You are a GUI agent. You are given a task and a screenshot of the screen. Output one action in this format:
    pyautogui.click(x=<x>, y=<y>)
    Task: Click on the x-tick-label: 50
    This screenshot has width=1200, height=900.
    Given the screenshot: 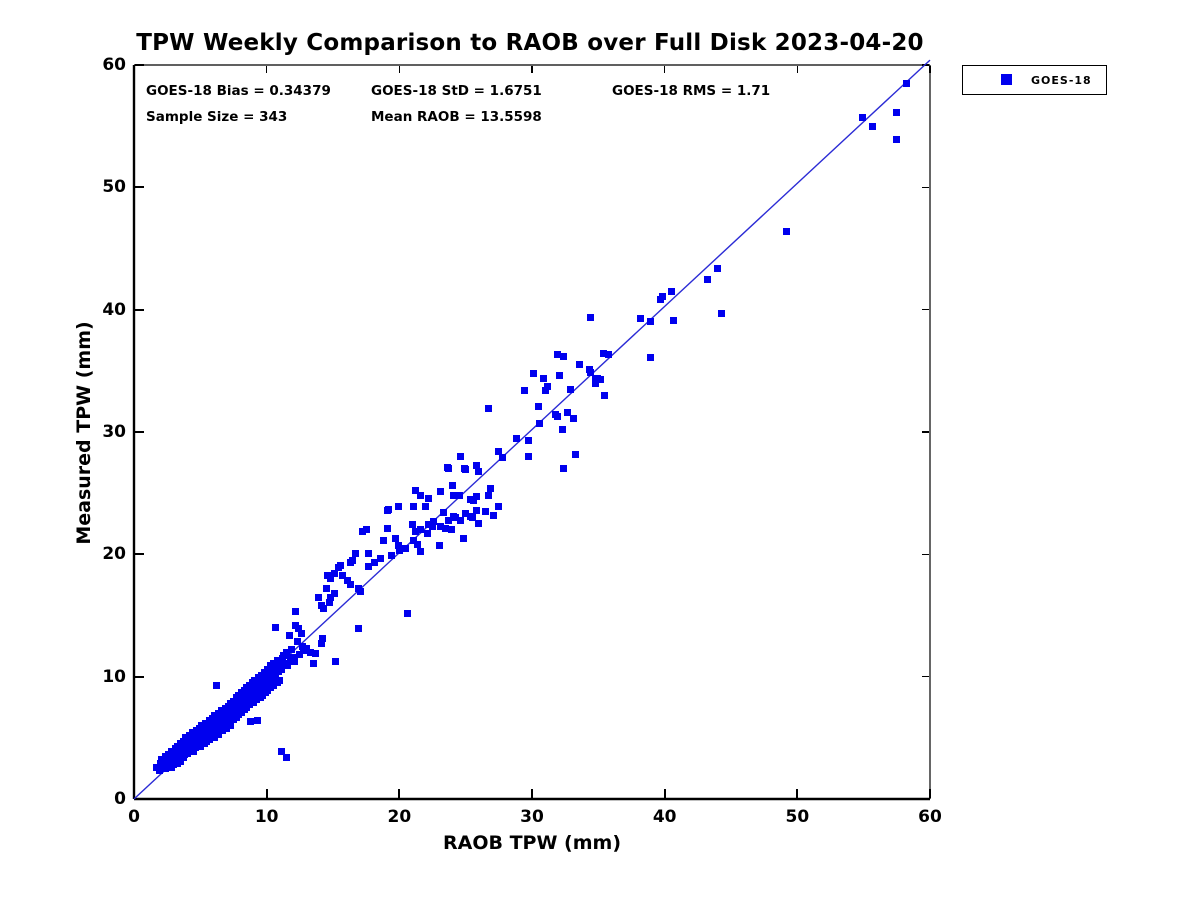 What is the action you would take?
    pyautogui.click(x=797, y=817)
    